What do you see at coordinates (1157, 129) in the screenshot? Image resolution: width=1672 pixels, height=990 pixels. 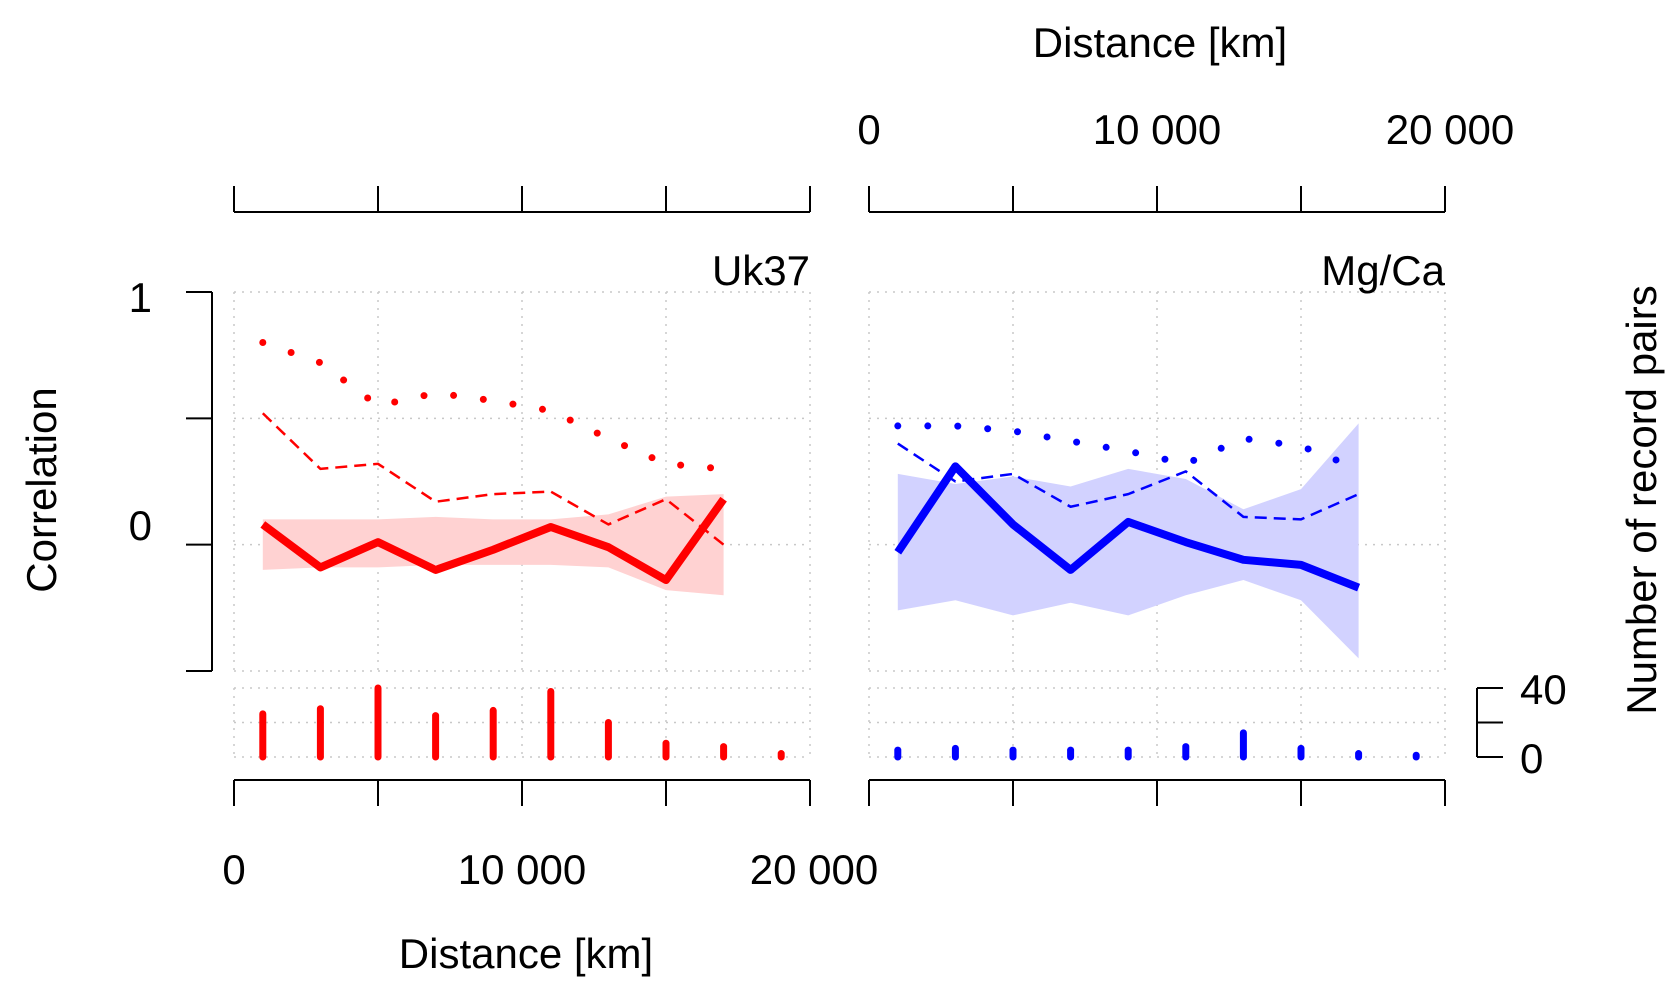 I see `top-x-tick-label-10000: 10 000` at bounding box center [1157, 129].